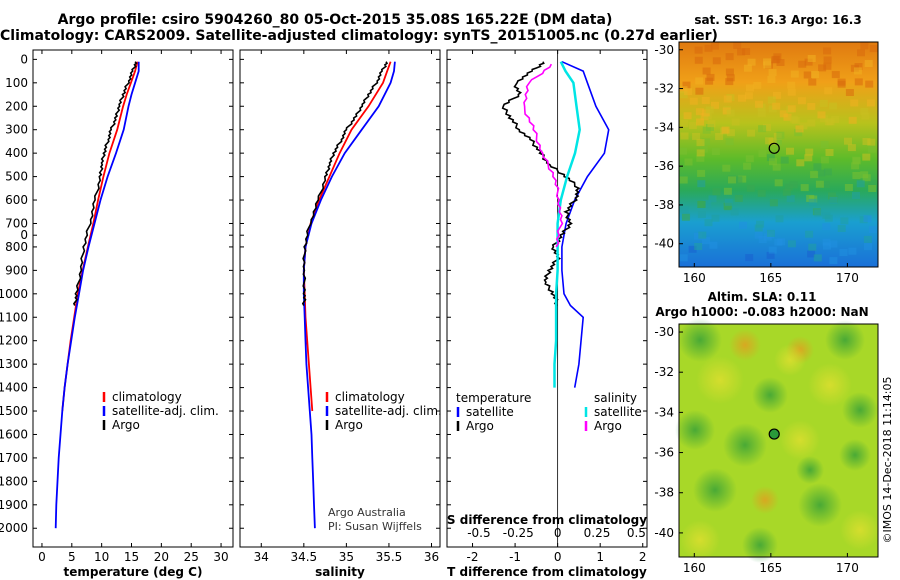  Describe the element at coordinates (24, 59) in the screenshot. I see `depth-tick-label: 0` at that location.